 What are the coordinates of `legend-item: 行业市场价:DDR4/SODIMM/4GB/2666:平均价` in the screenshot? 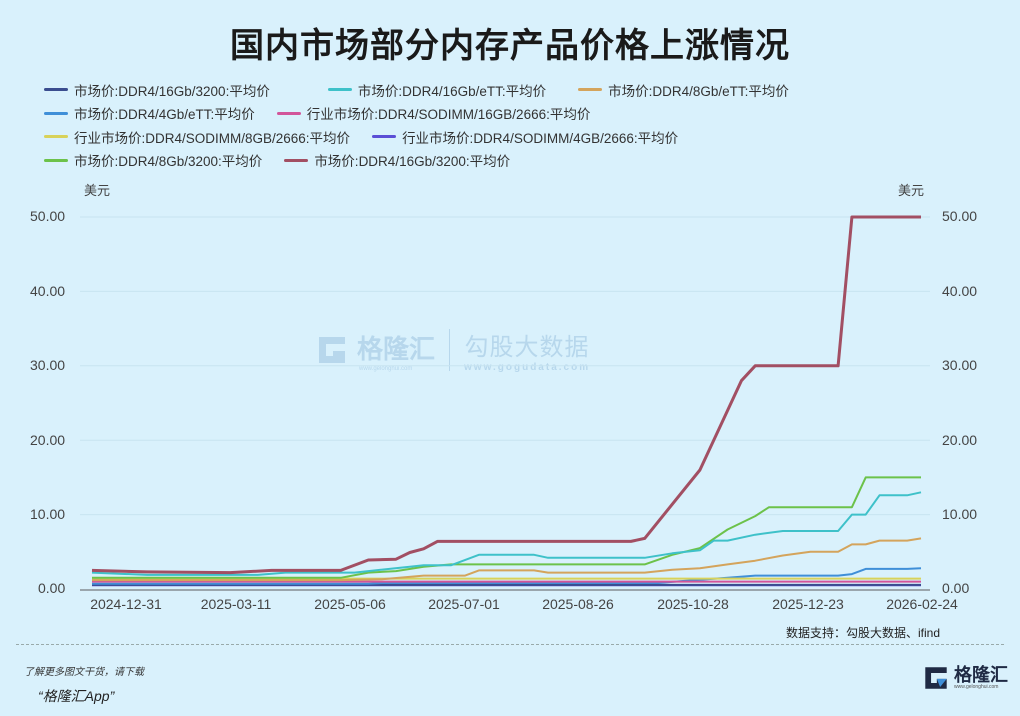 It's located at (525, 137).